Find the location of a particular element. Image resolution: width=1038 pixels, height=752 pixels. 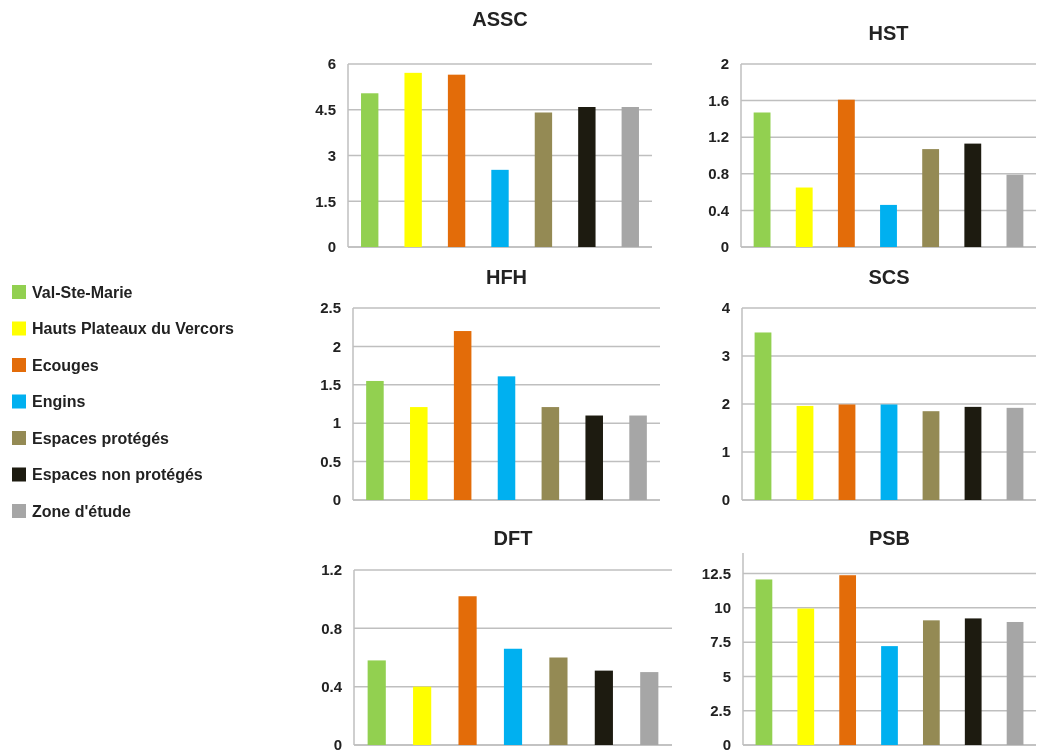

chart-title: DFT is located at coordinates (513, 538).